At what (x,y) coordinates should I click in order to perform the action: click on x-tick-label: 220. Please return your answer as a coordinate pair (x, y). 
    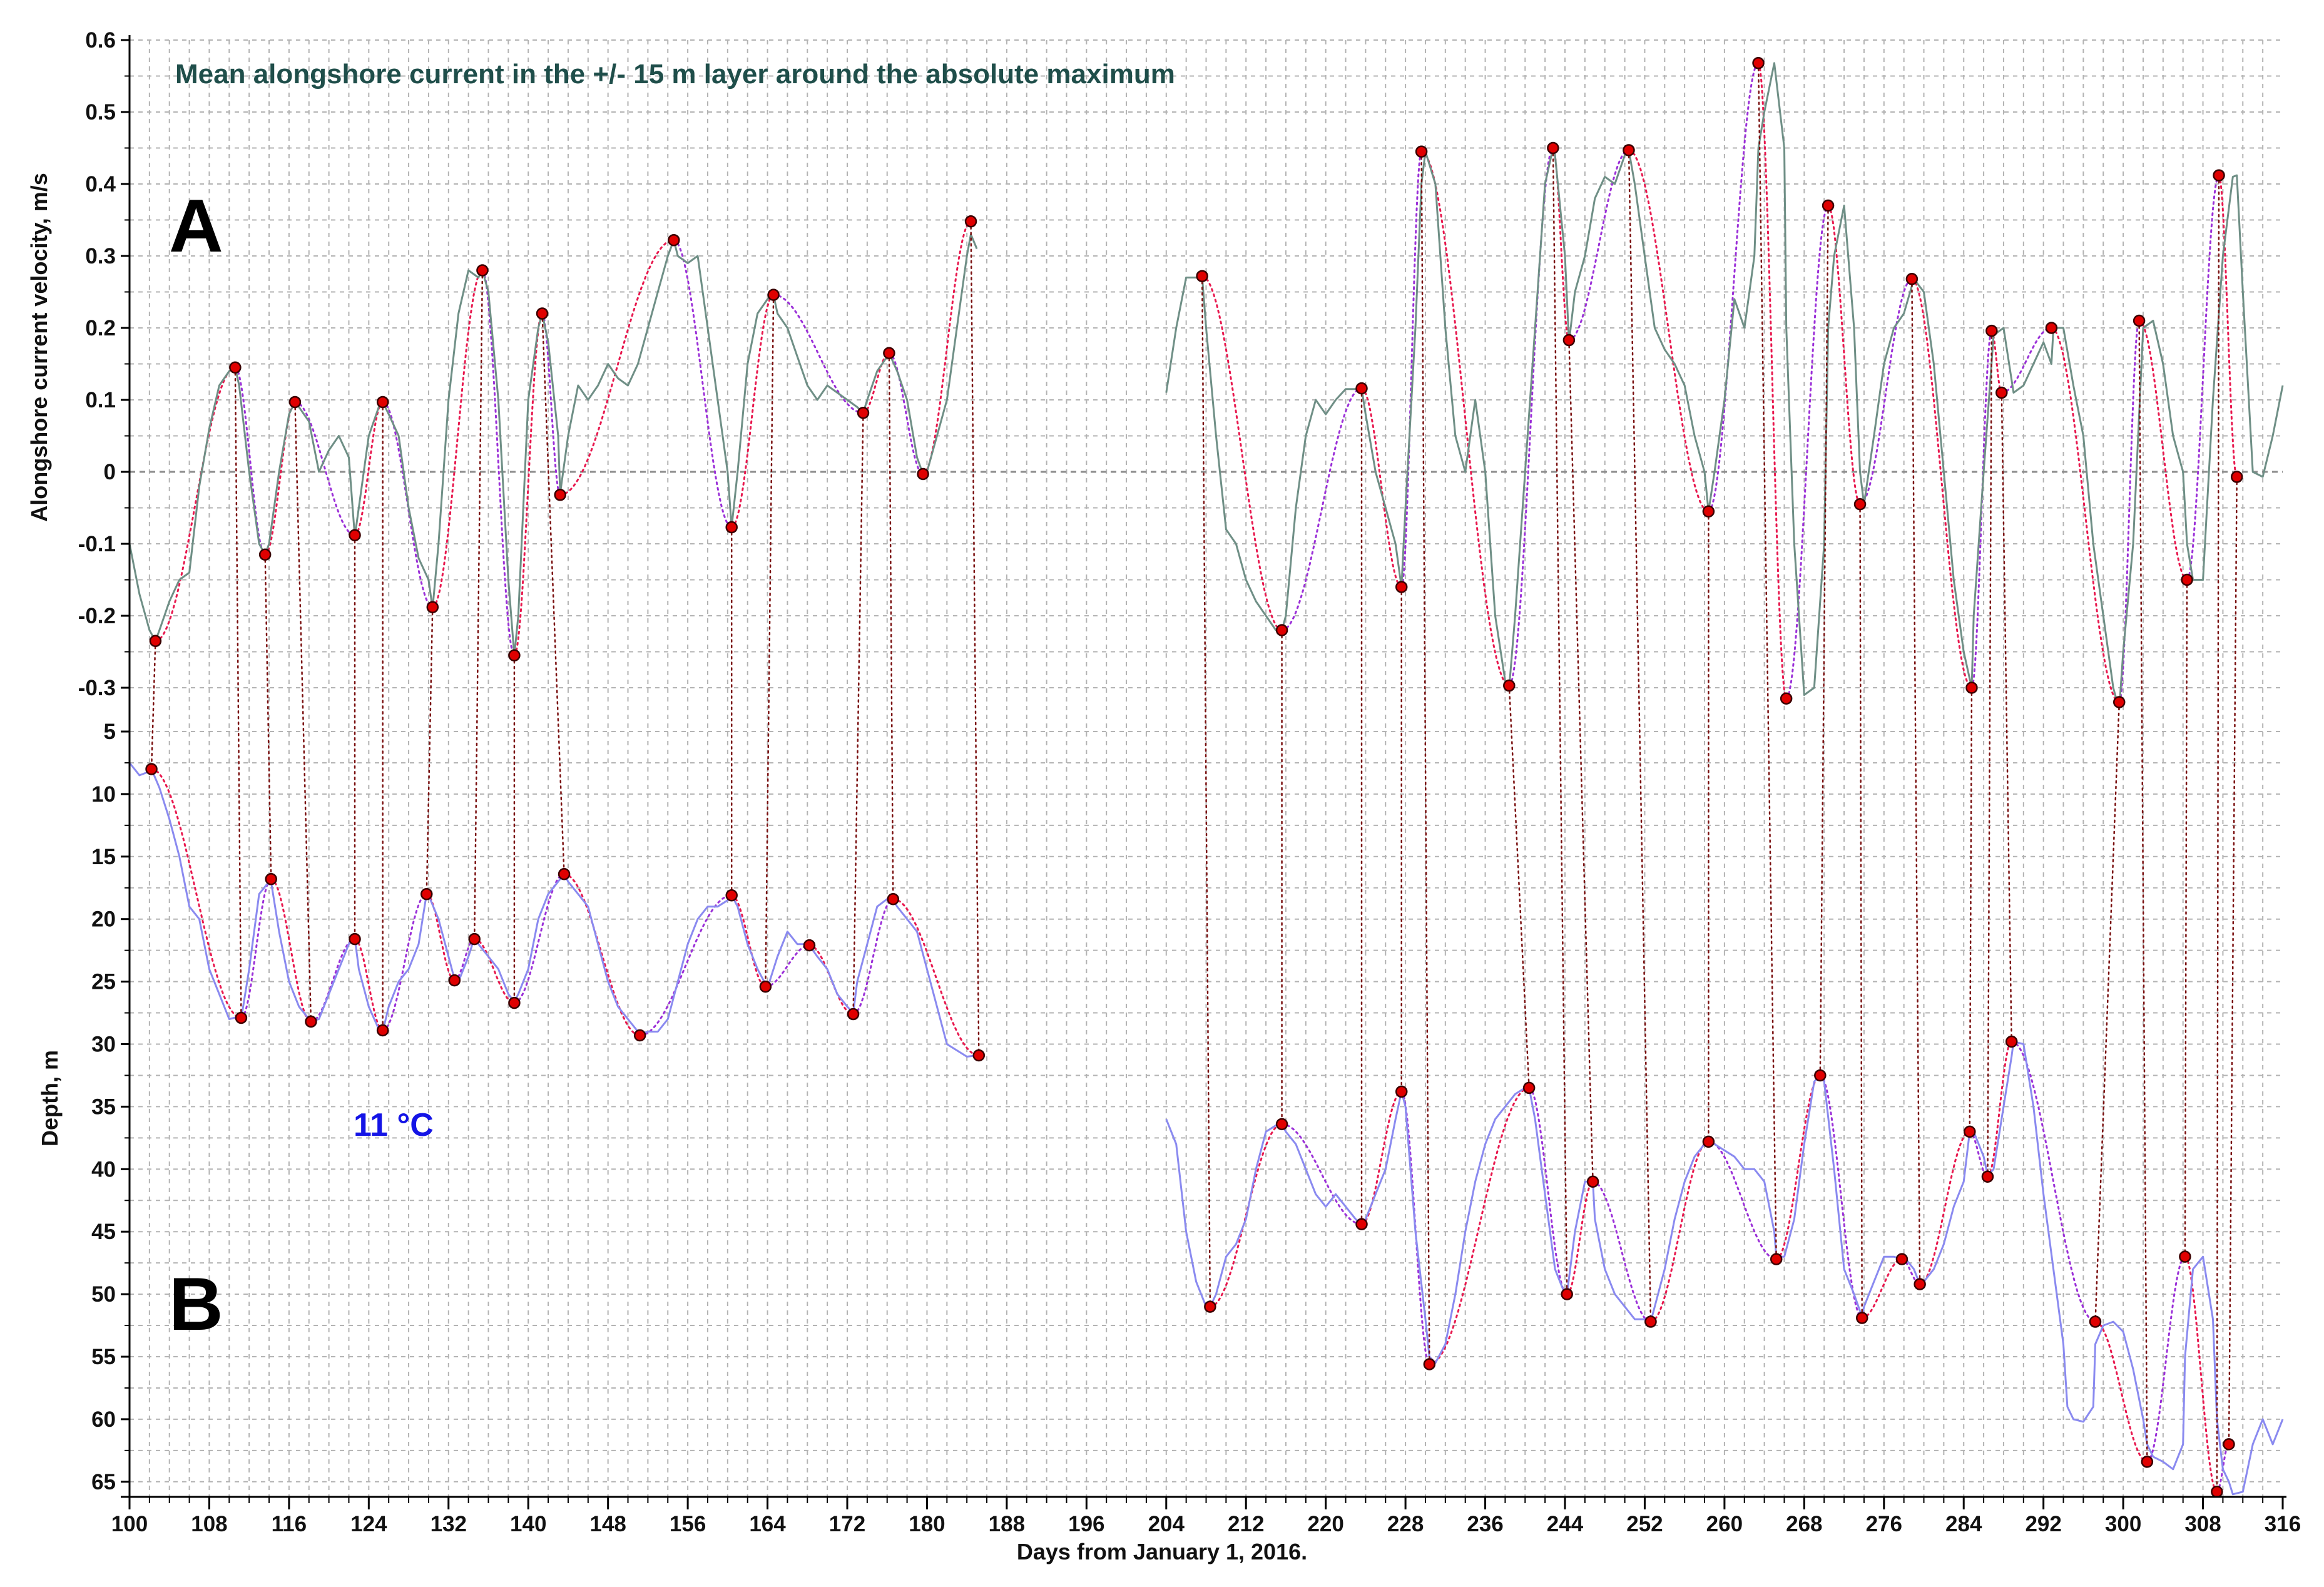
    Looking at the image, I should click on (1325, 1524).